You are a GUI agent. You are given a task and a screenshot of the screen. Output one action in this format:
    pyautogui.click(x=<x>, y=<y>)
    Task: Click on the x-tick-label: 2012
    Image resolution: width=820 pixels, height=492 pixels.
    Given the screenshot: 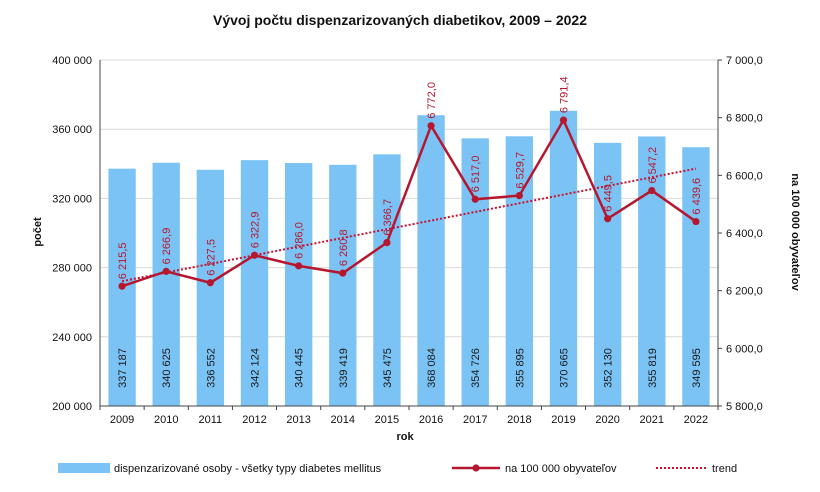 What is the action you would take?
    pyautogui.click(x=254, y=420)
    